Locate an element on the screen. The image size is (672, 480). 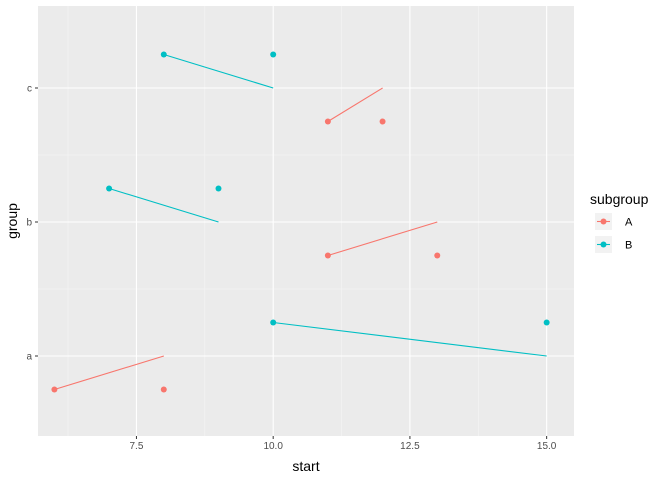
legend-point-B is located at coordinates (603, 244).